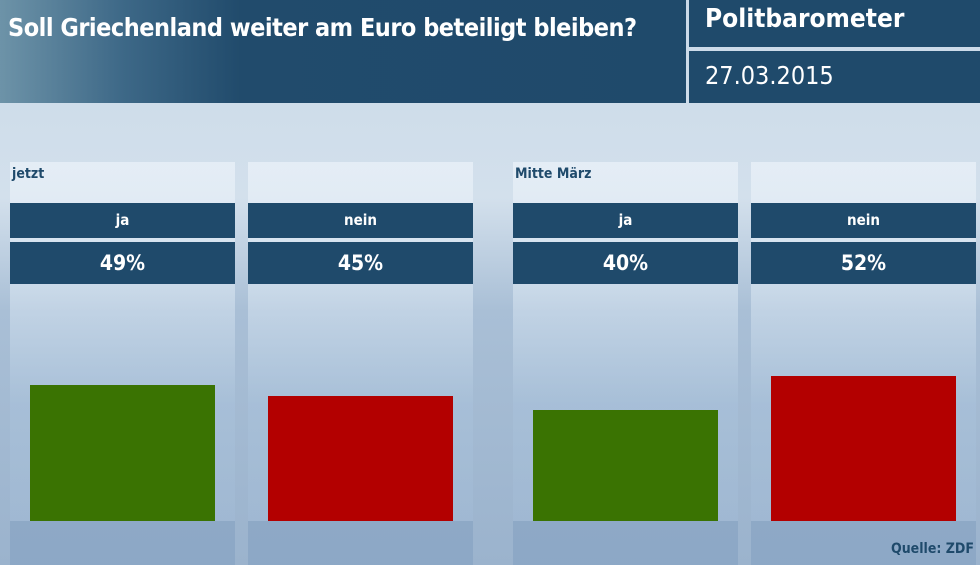 The image size is (980, 565). What do you see at coordinates (625, 263) in the screenshot?
I see `value-label: 40%` at bounding box center [625, 263].